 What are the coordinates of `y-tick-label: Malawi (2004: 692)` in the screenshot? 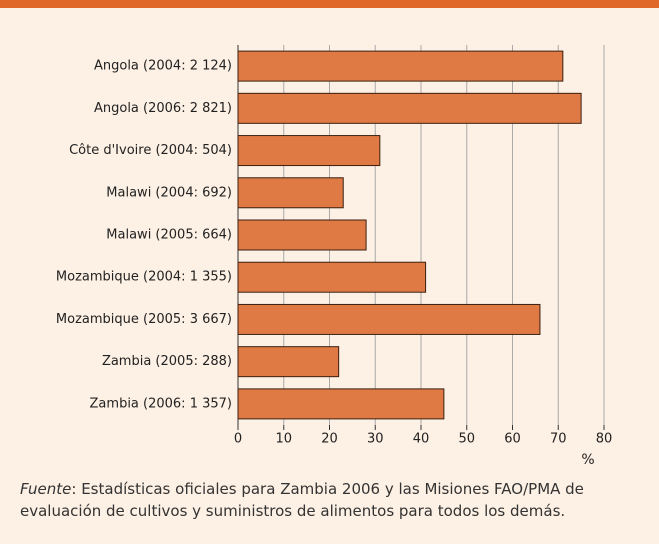 It's located at (169, 192).